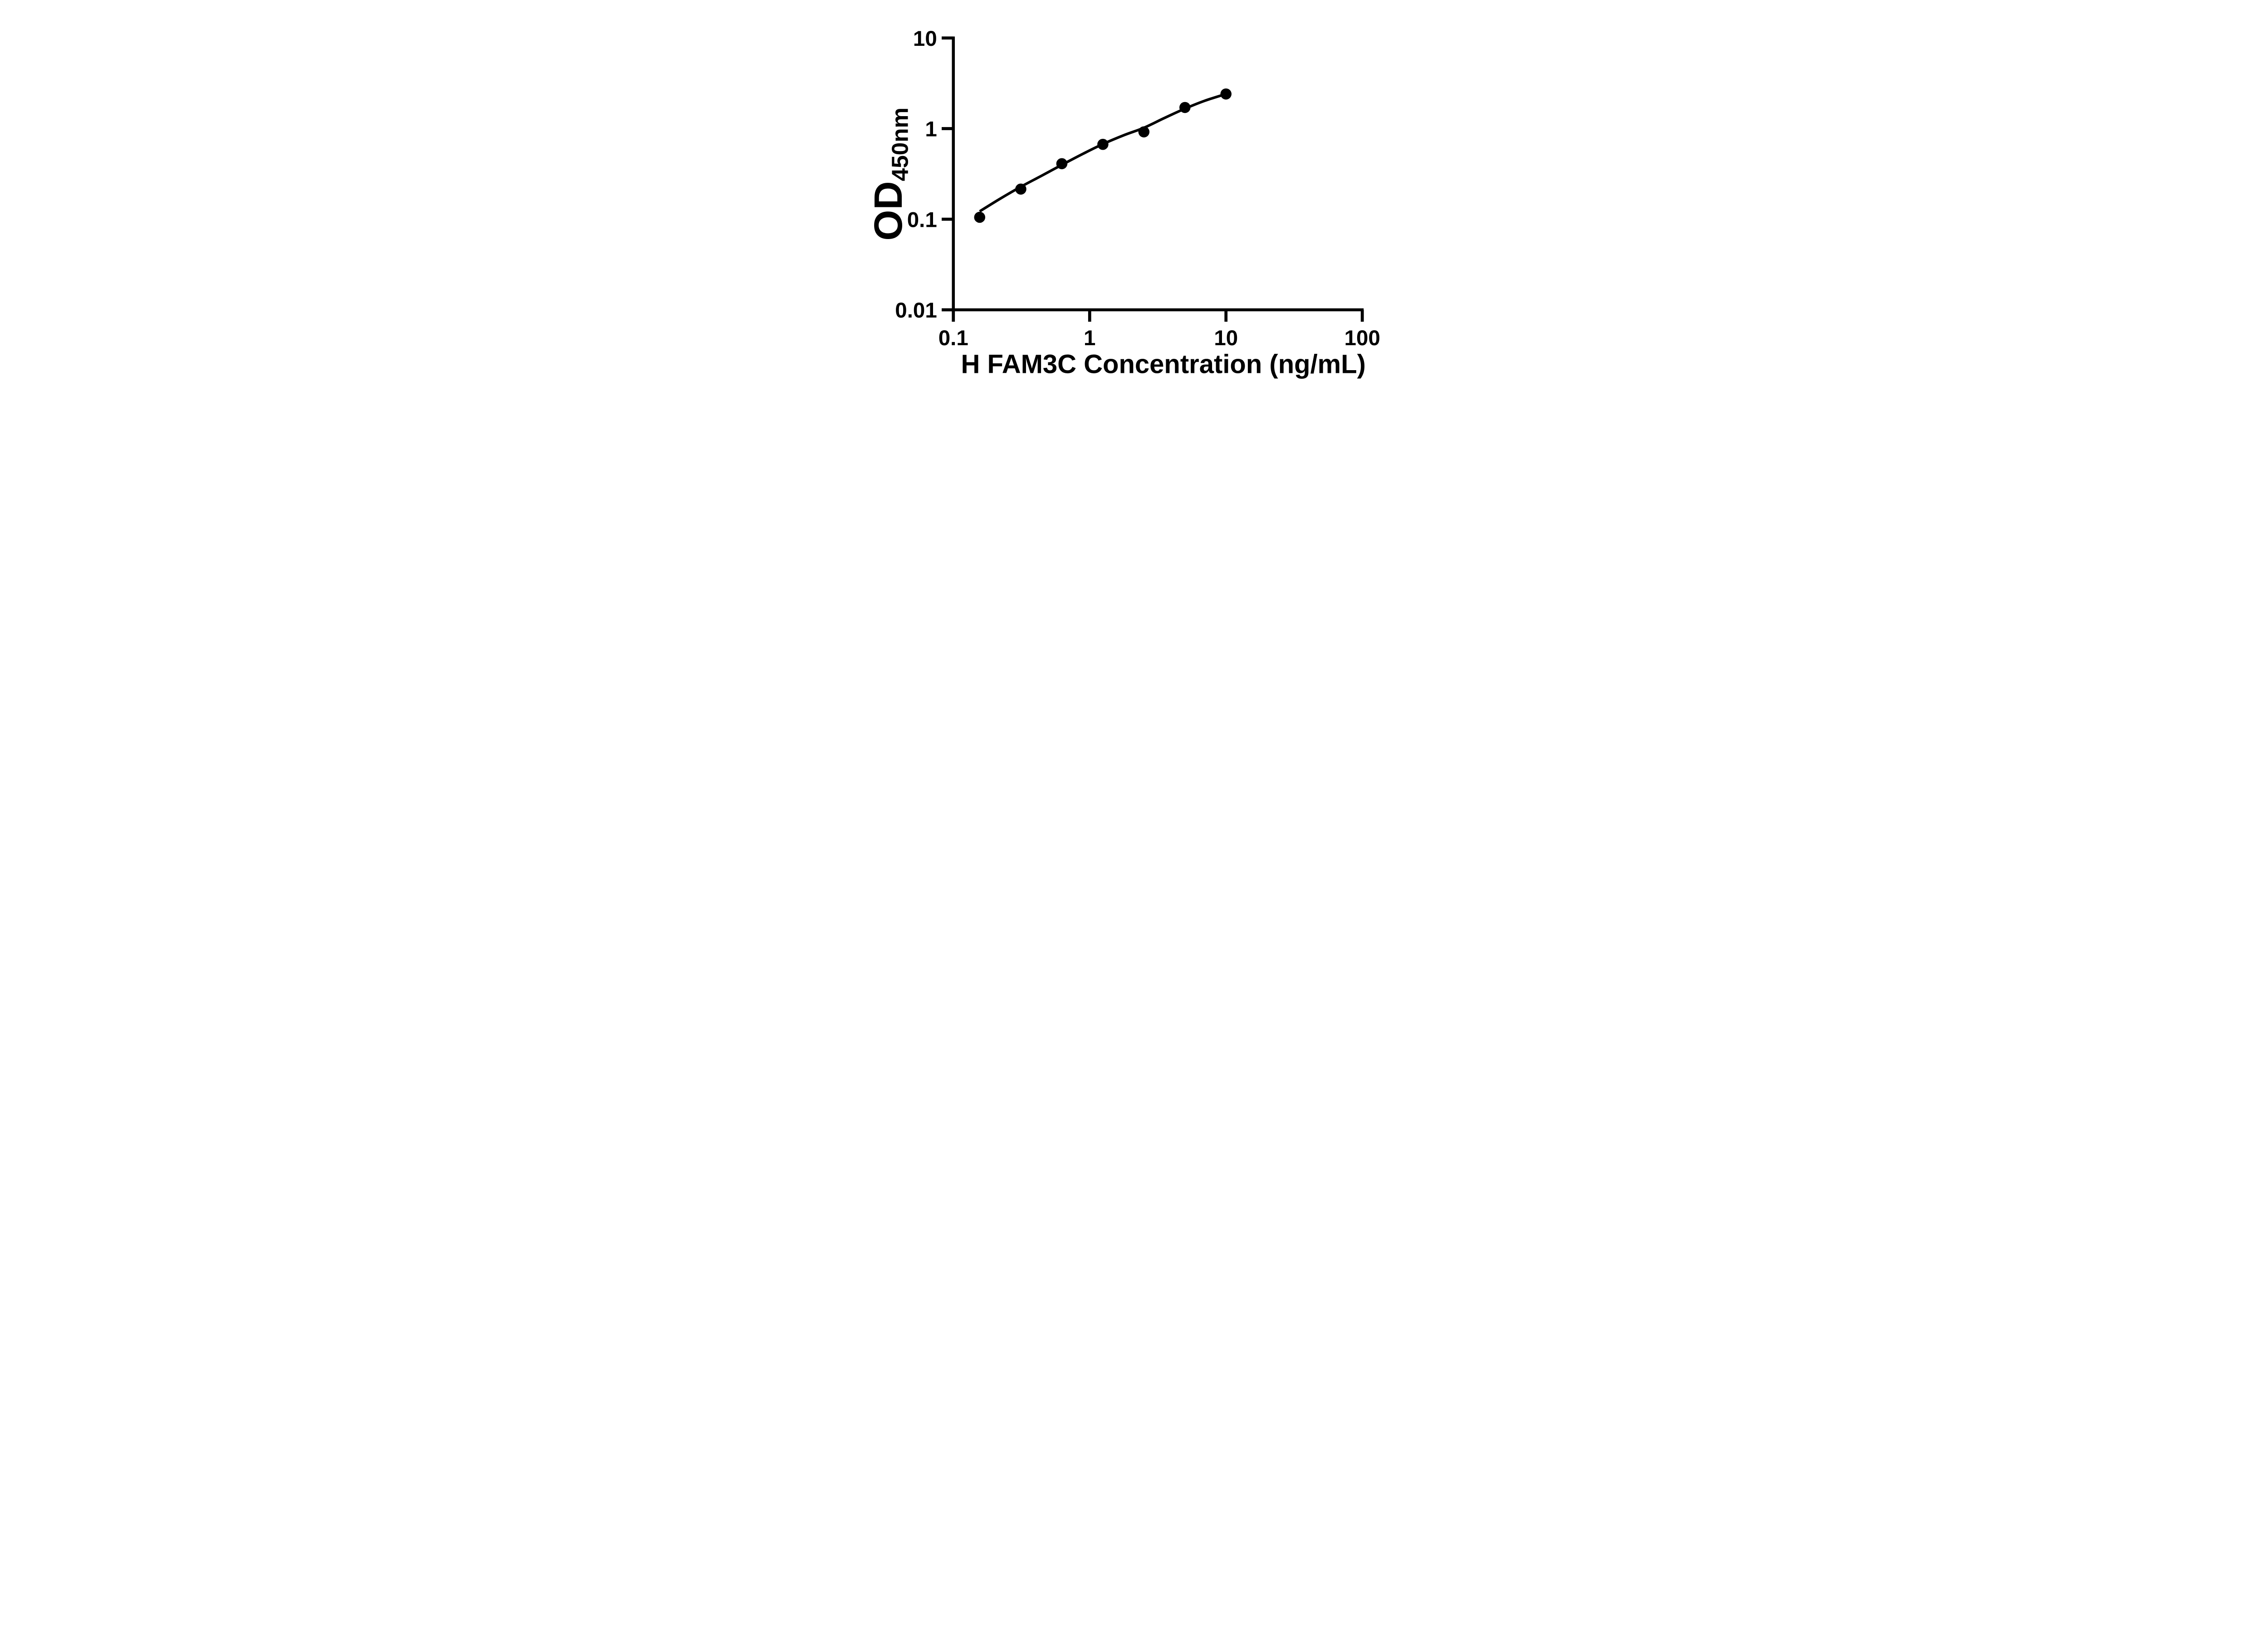 The width and height of the screenshot is (2268, 1633). Describe the element at coordinates (916, 310) in the screenshot. I see `y-tick-label: 0.01` at that location.